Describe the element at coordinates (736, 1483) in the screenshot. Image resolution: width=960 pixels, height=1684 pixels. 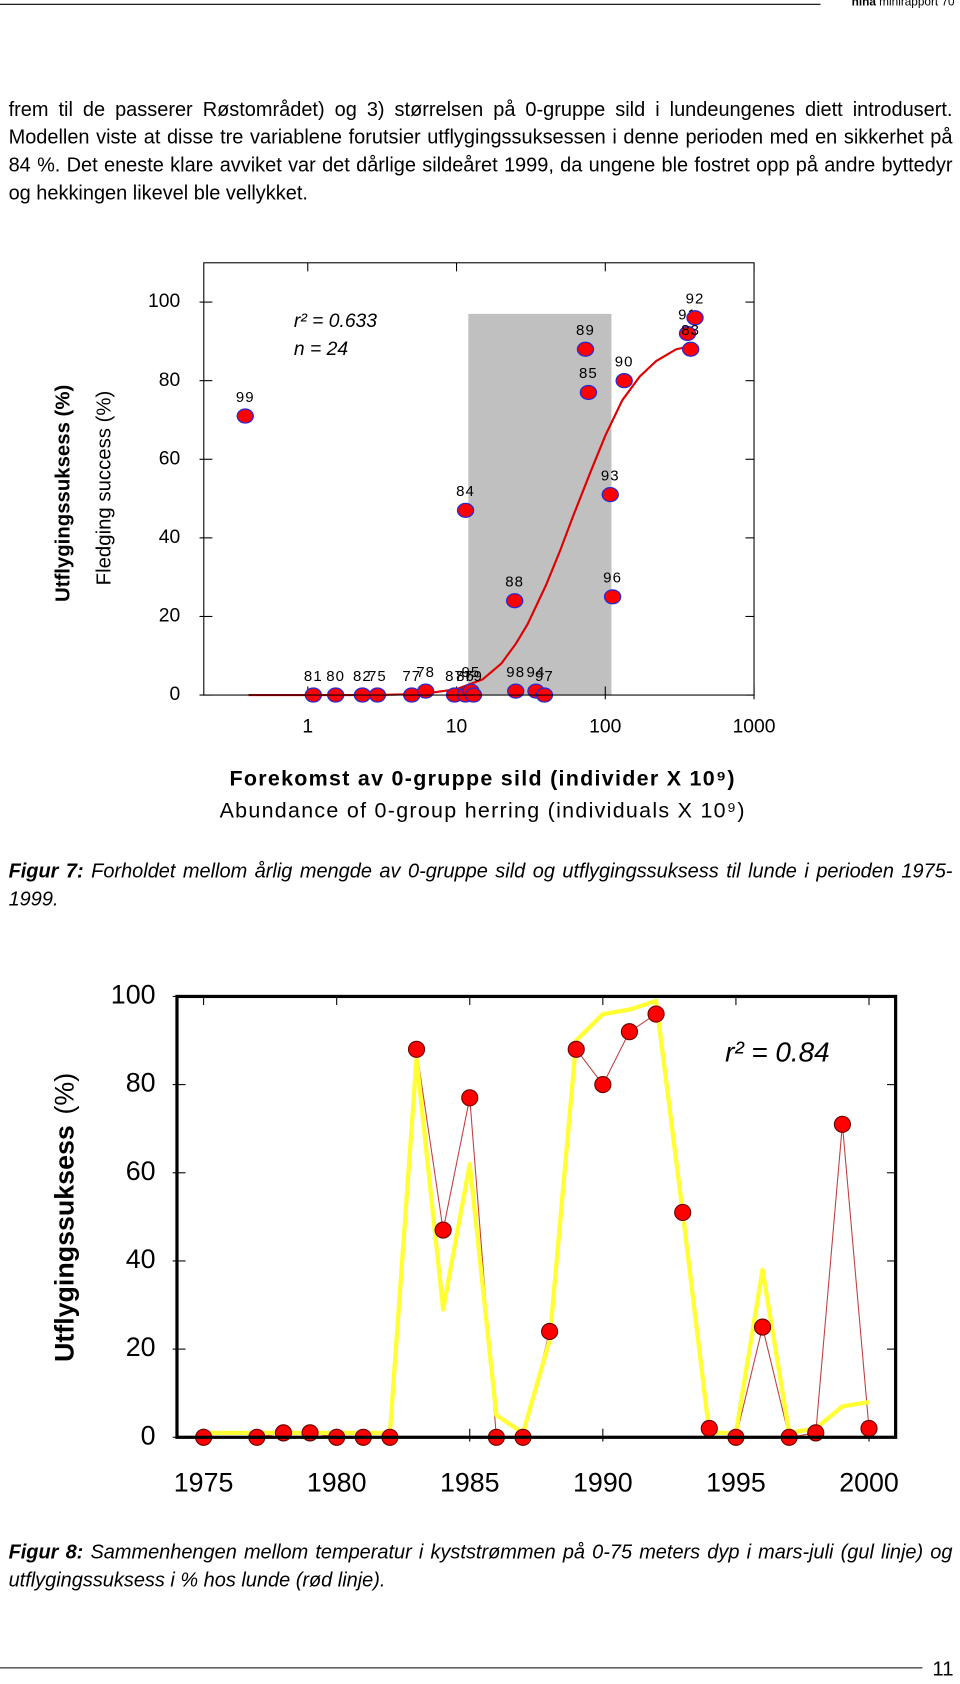
I see `x-tick-label: 1995` at that location.